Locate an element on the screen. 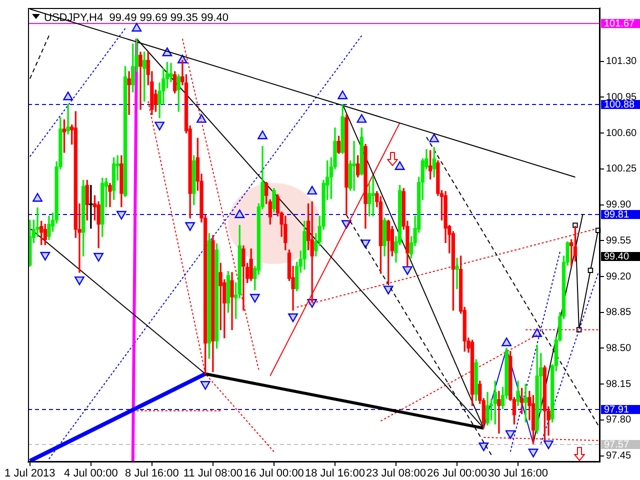  y-tick-label: 98.50 is located at coordinates (619, 348).